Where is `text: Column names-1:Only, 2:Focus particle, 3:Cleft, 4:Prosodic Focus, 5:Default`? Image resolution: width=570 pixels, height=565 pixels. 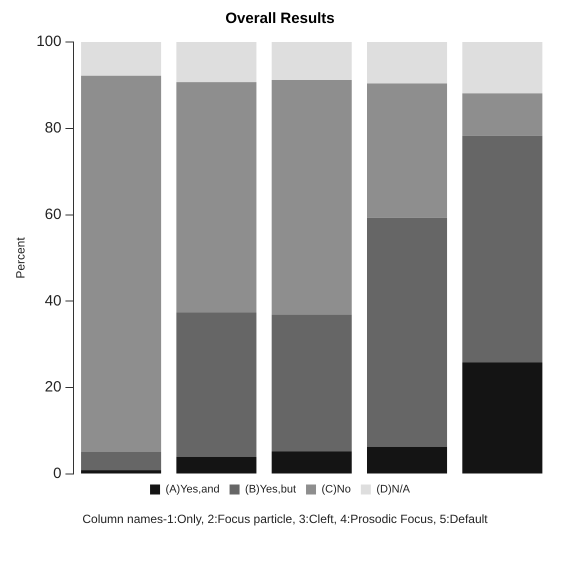 text: Column names-1:Only, 2:Focus particle, 3:Cleft, 4:Prosodic Focus, 5:Default is located at coordinates (285, 519).